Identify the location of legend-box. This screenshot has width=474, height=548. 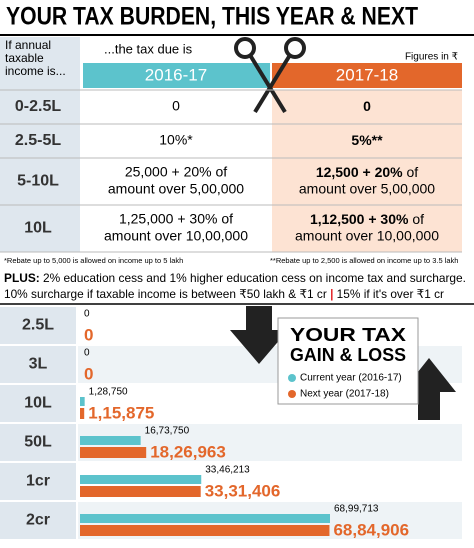
(348, 361).